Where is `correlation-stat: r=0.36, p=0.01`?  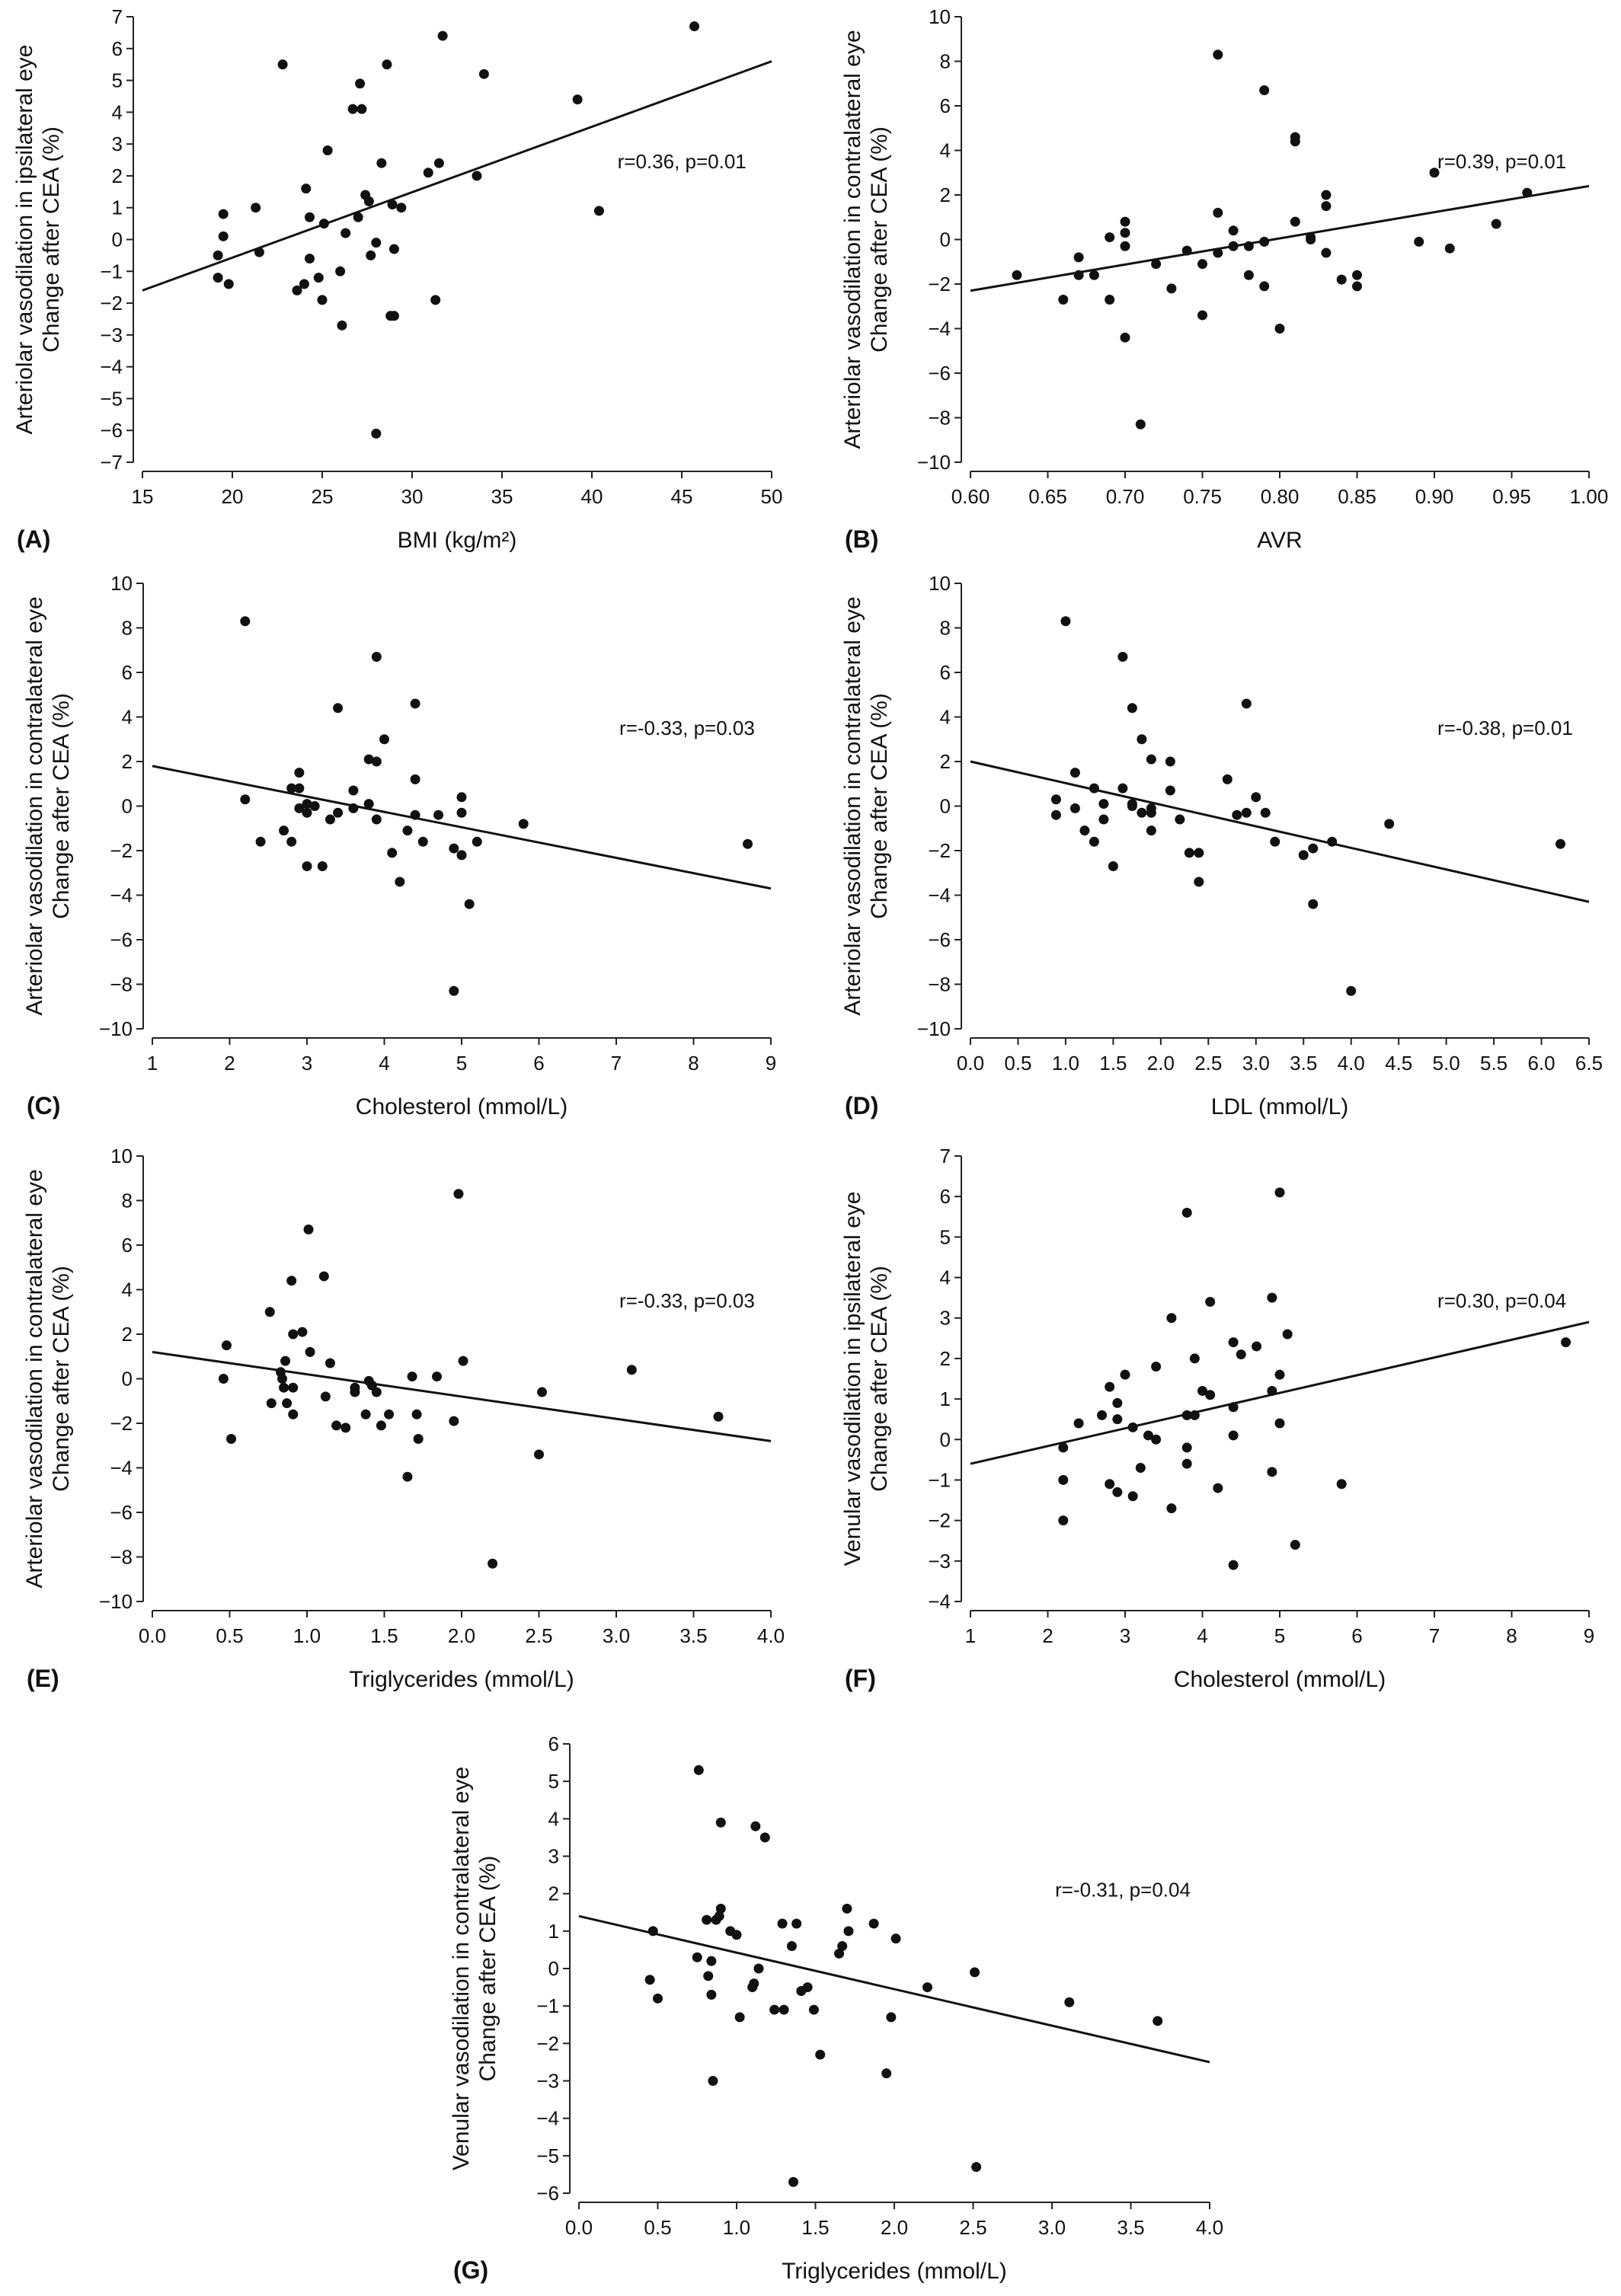 correlation-stat: r=0.36, p=0.01 is located at coordinates (682, 161).